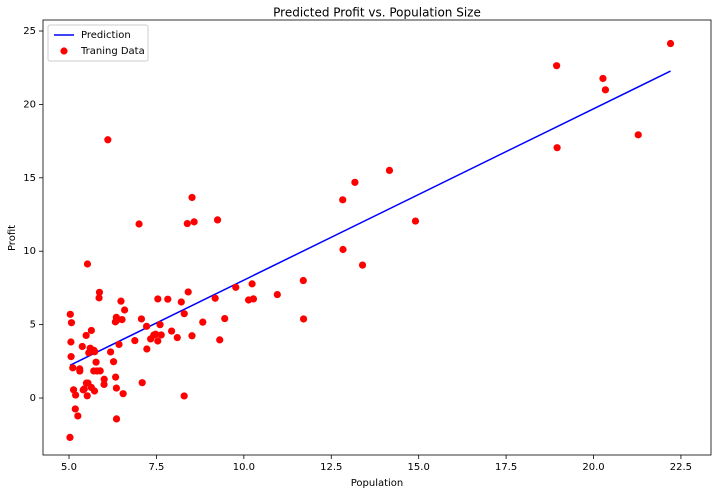 The height and width of the screenshot is (496, 717). What do you see at coordinates (156, 467) in the screenshot?
I see `x-tick-label: 7.5` at bounding box center [156, 467].